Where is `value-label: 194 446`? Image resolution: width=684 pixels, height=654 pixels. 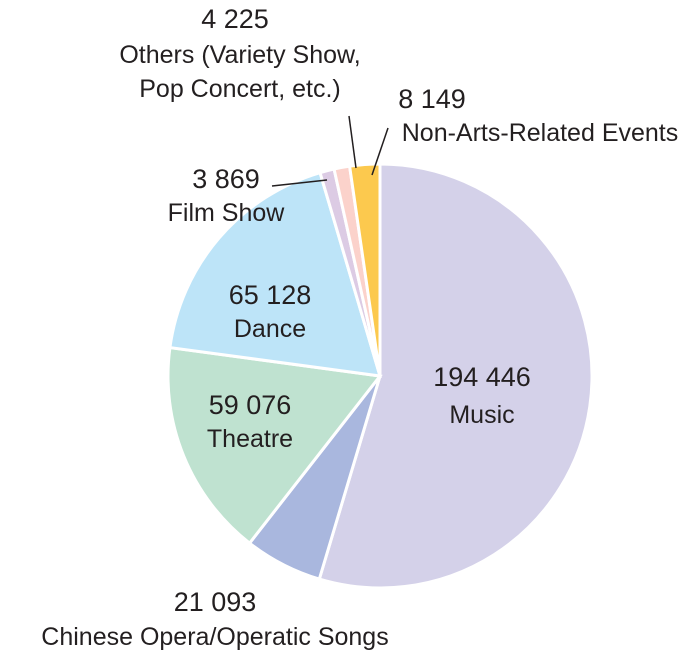 value-label: 194 446 is located at coordinates (482, 377).